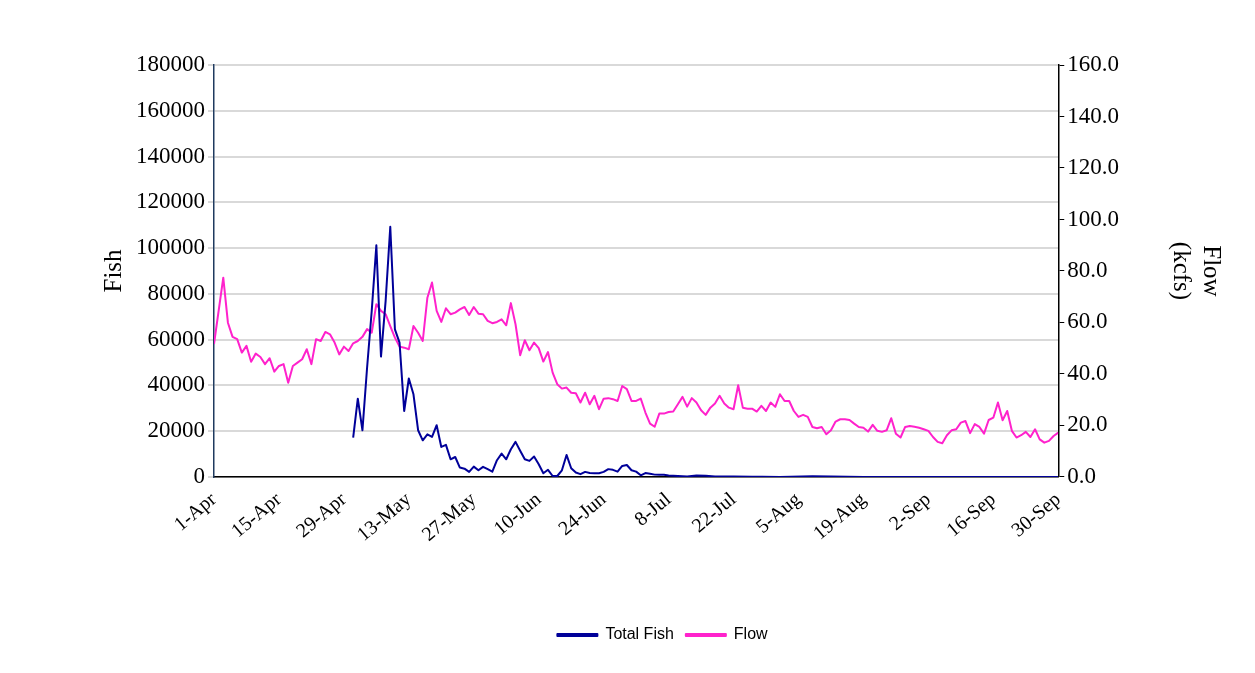  I want to click on y-tick-label: 160000, so click(170, 109).